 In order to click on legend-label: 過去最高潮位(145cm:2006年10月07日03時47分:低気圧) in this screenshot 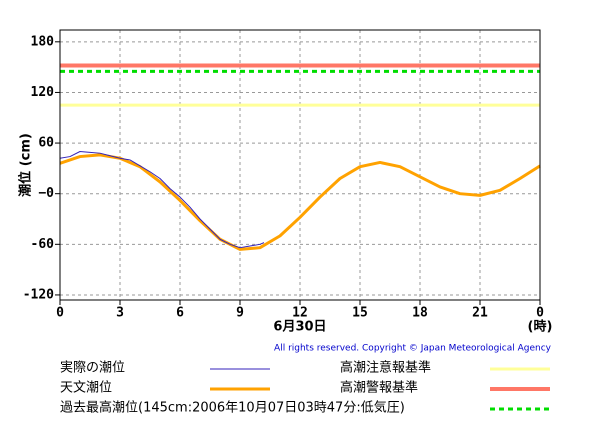, I will do `click(232, 408)`.